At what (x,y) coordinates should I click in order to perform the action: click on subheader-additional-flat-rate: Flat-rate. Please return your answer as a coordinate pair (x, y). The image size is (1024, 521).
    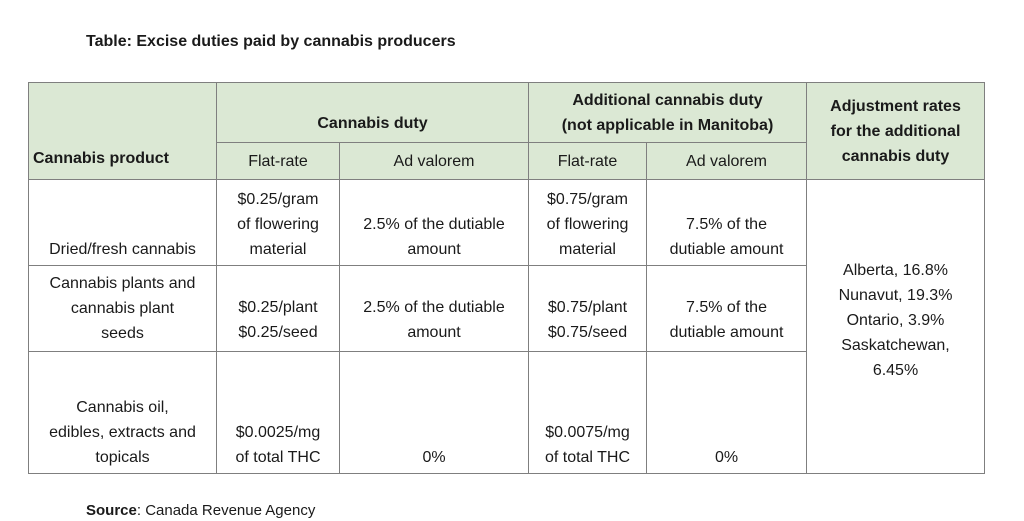
    Looking at the image, I should click on (587, 161).